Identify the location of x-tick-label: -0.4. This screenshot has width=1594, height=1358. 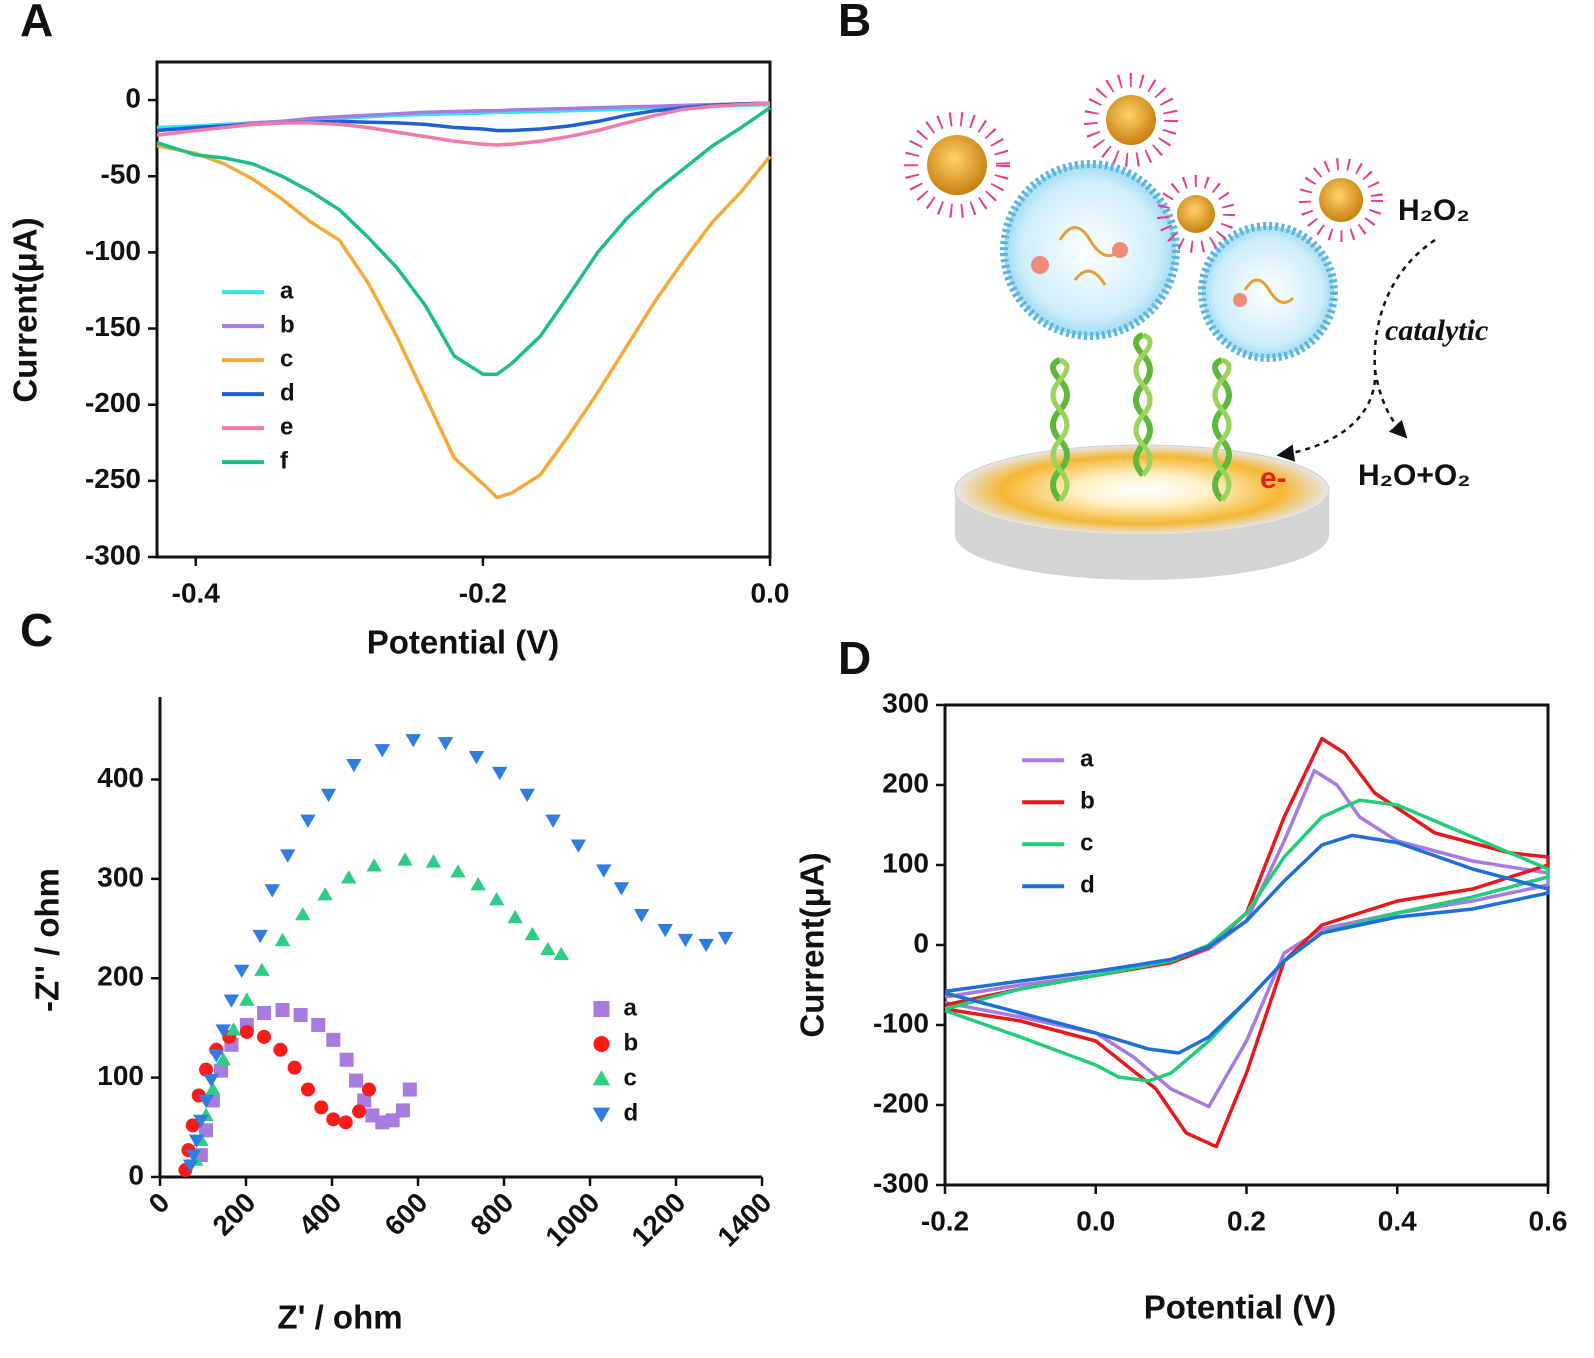
(196, 592).